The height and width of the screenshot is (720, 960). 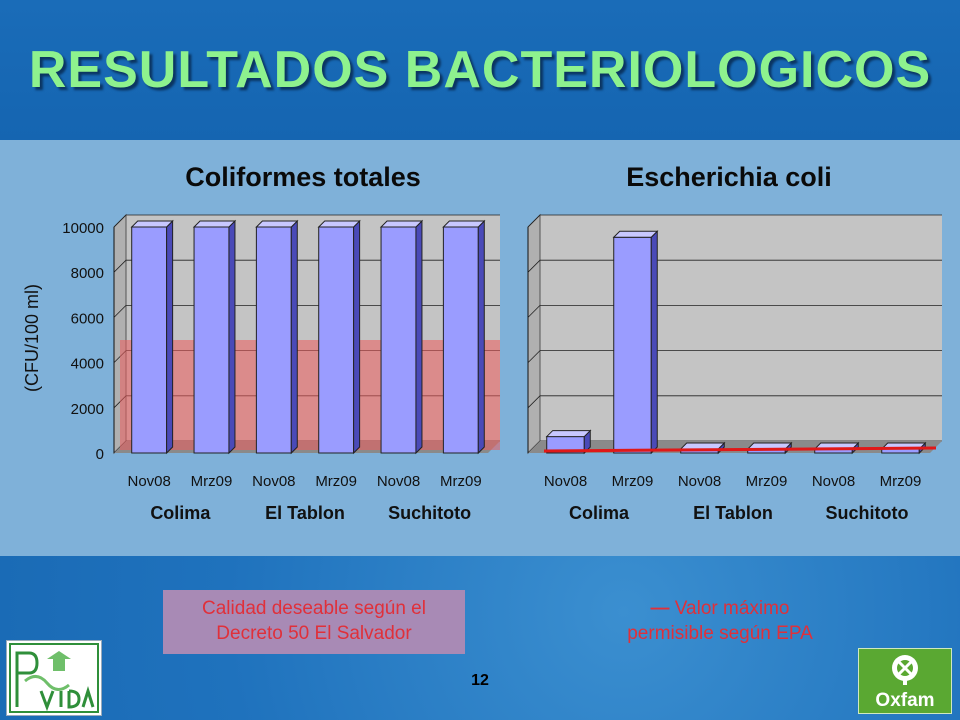 I want to click on oxfam-logo-text: Oxfam, so click(x=904, y=700).